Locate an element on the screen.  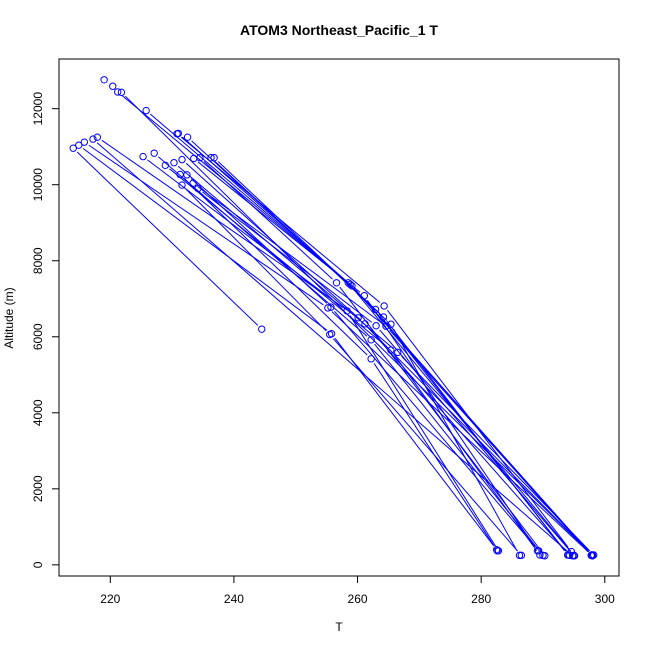
x-tick-label: 220 is located at coordinates (110, 599).